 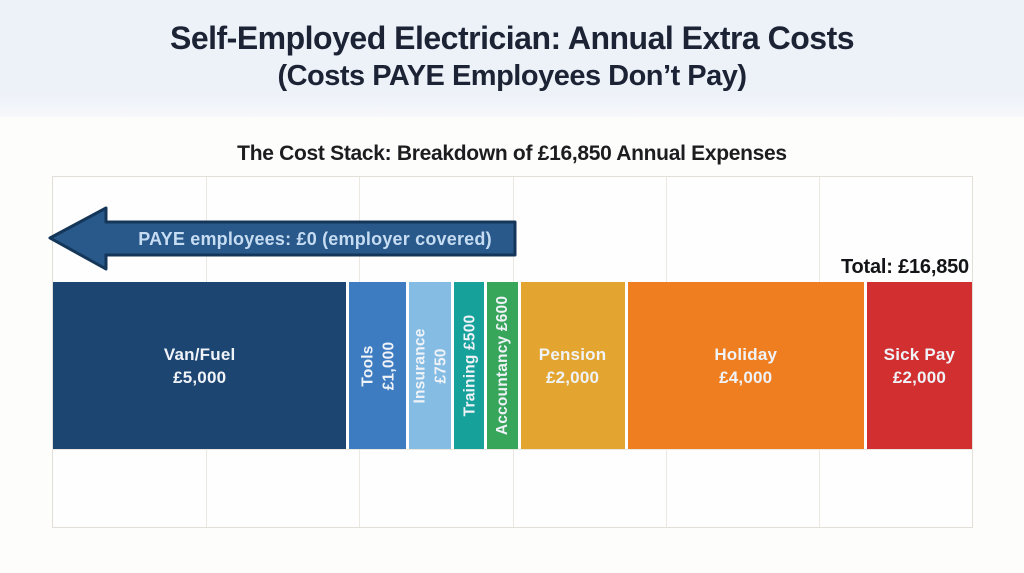 What do you see at coordinates (512, 449) in the screenshot?
I see `gridline-horizontal` at bounding box center [512, 449].